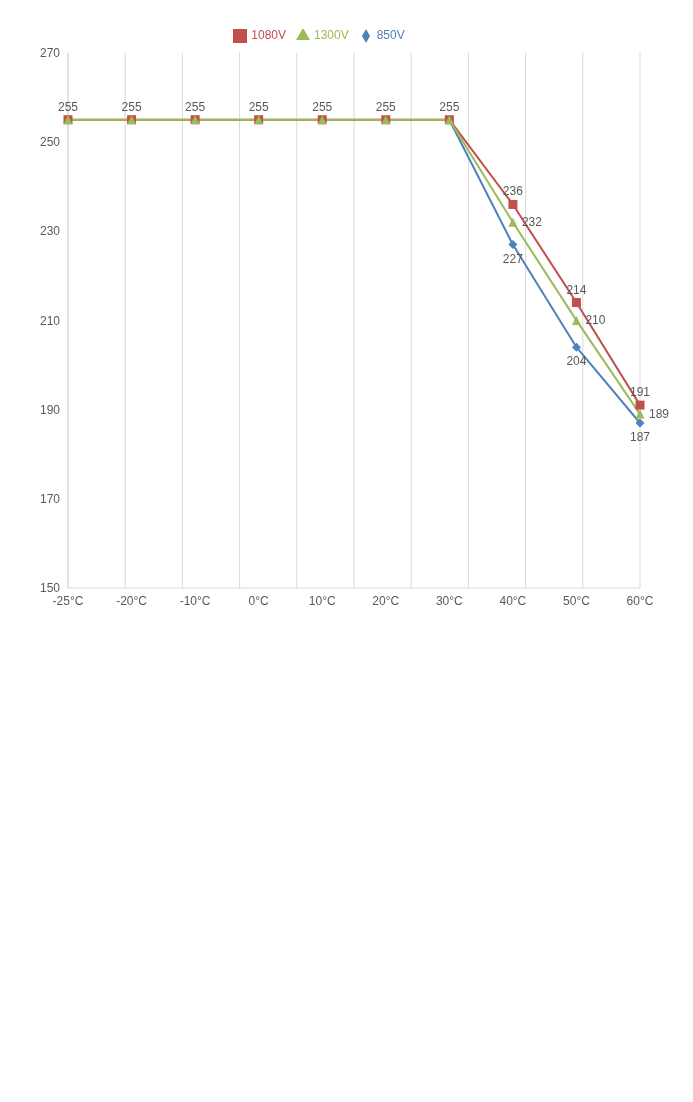 The width and height of the screenshot is (693, 1102). I want to click on x-tick-label: 30°C, so click(449, 600).